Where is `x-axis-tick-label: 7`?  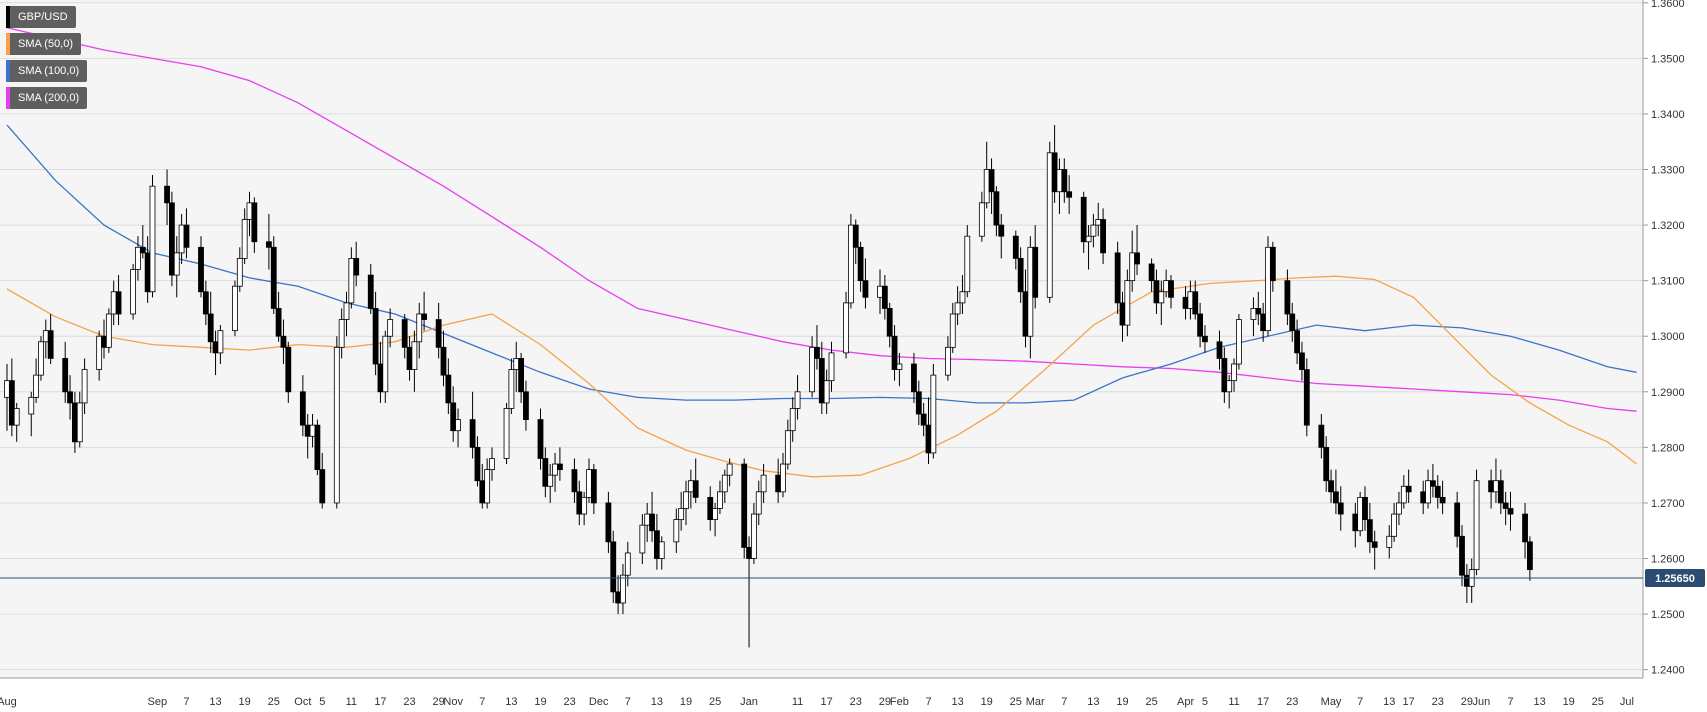 x-axis-tick-label: 7 is located at coordinates (1510, 702).